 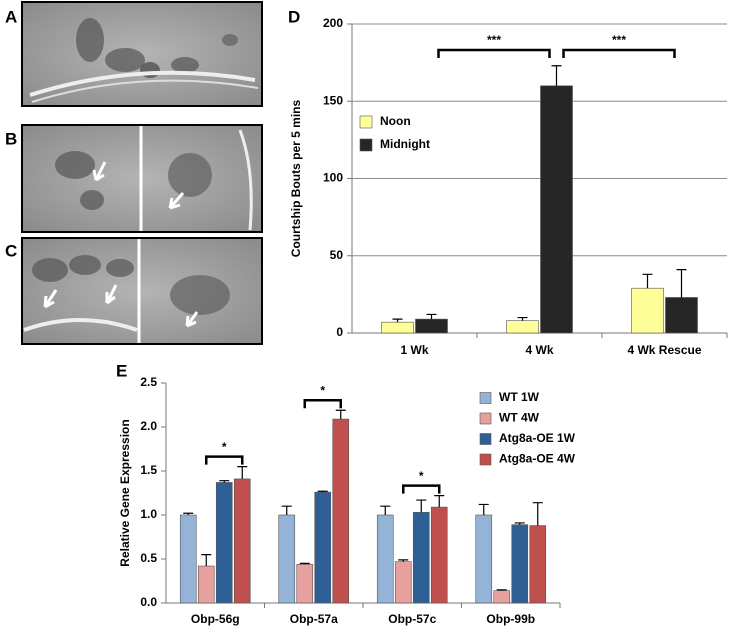 I want to click on y-tick-label: 0, so click(x=339, y=332).